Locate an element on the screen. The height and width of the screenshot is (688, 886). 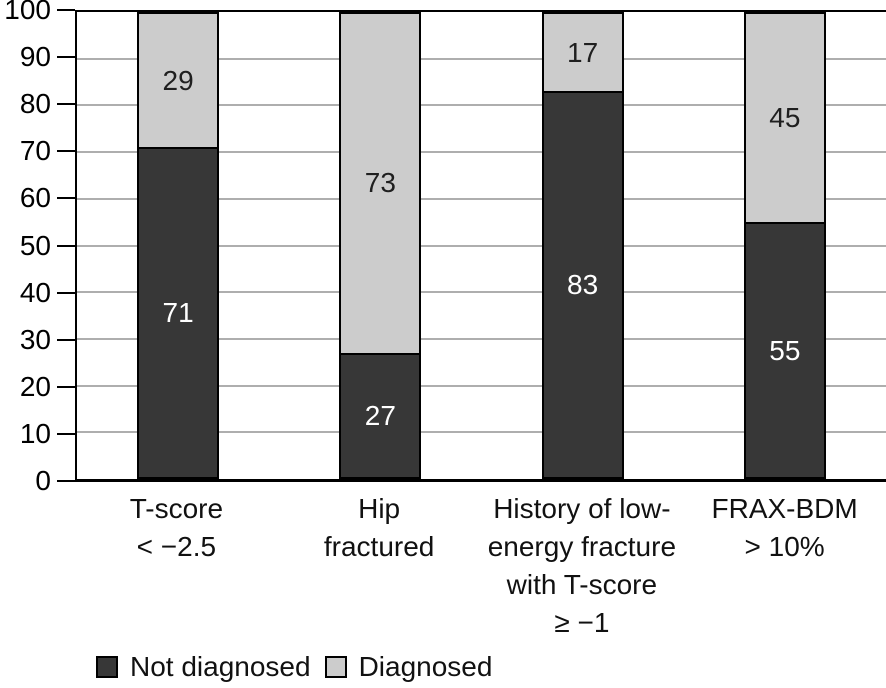
bar-segment-not-diagnosed: 27 is located at coordinates (380, 415).